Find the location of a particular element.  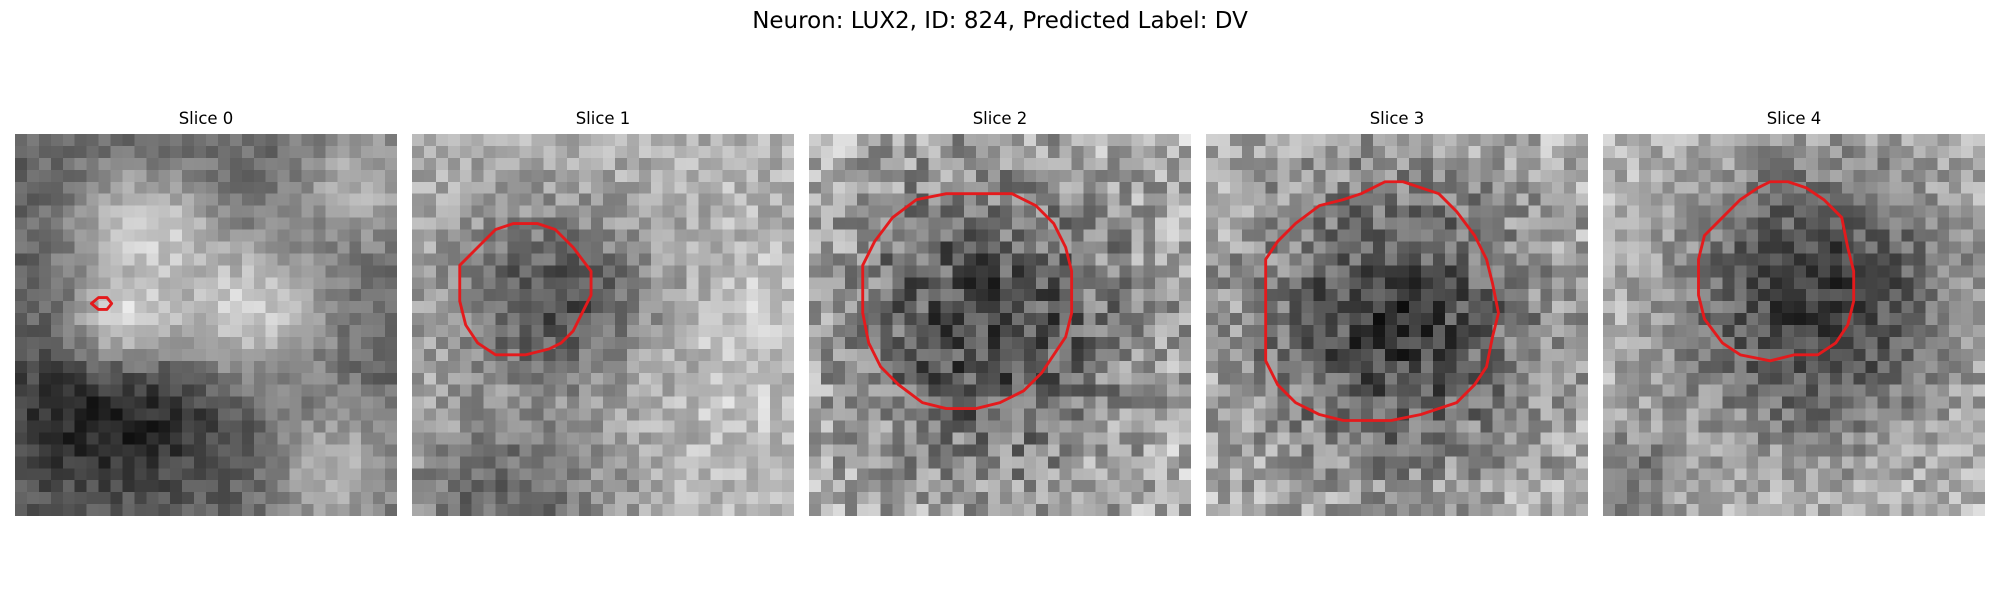

slice-4-roi-contour is located at coordinates (1776, 271).